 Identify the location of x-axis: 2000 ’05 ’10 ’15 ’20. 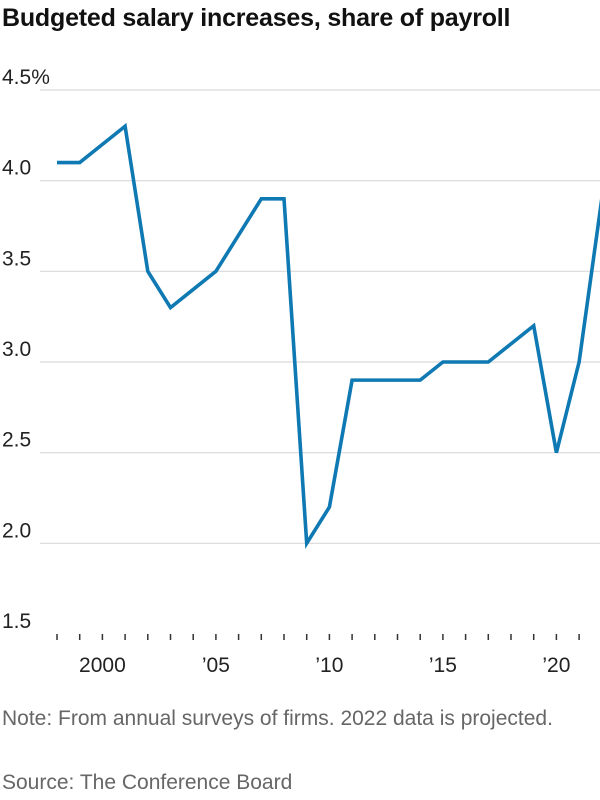
(318, 655).